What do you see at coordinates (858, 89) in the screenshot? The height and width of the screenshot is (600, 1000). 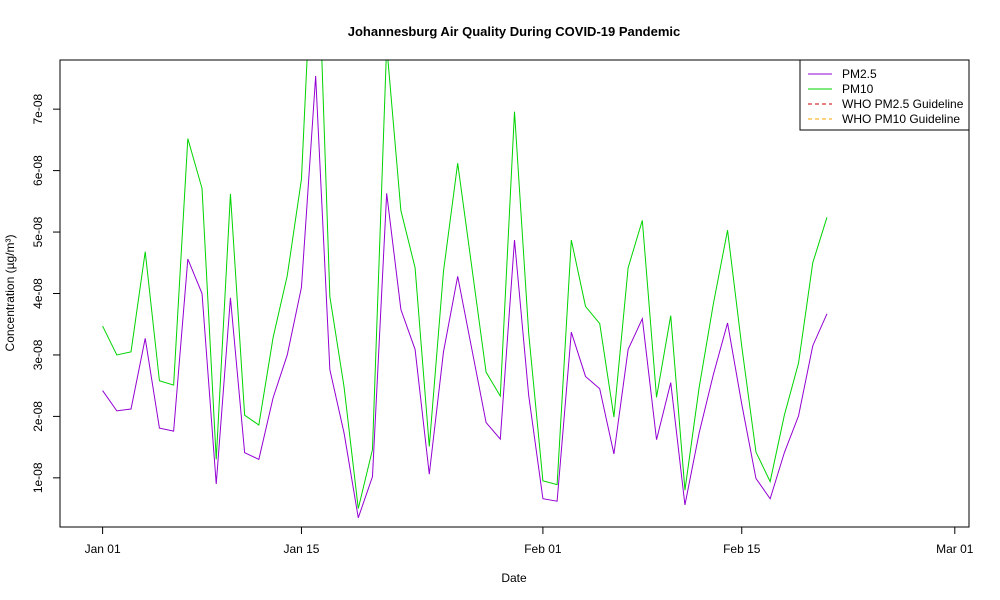 I see `legend-label: PM10` at bounding box center [858, 89].